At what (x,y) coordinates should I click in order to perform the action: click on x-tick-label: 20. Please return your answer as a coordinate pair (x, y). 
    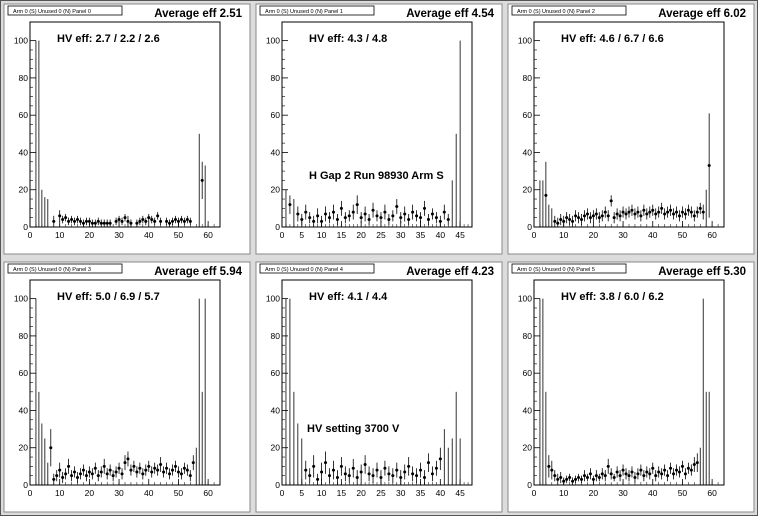
    Looking at the image, I should click on (594, 493).